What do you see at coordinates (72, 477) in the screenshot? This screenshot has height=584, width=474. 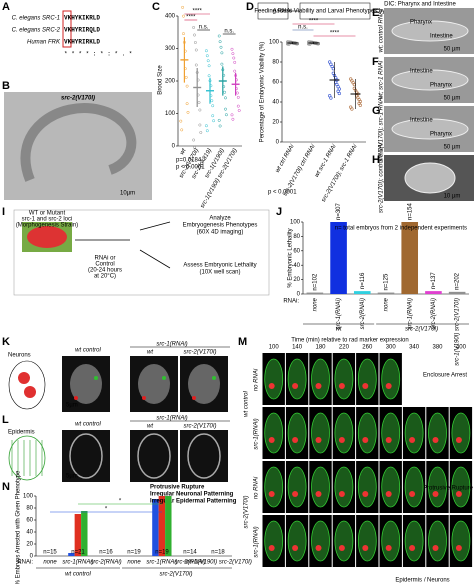 I see `label: 5µm` at bounding box center [72, 477].